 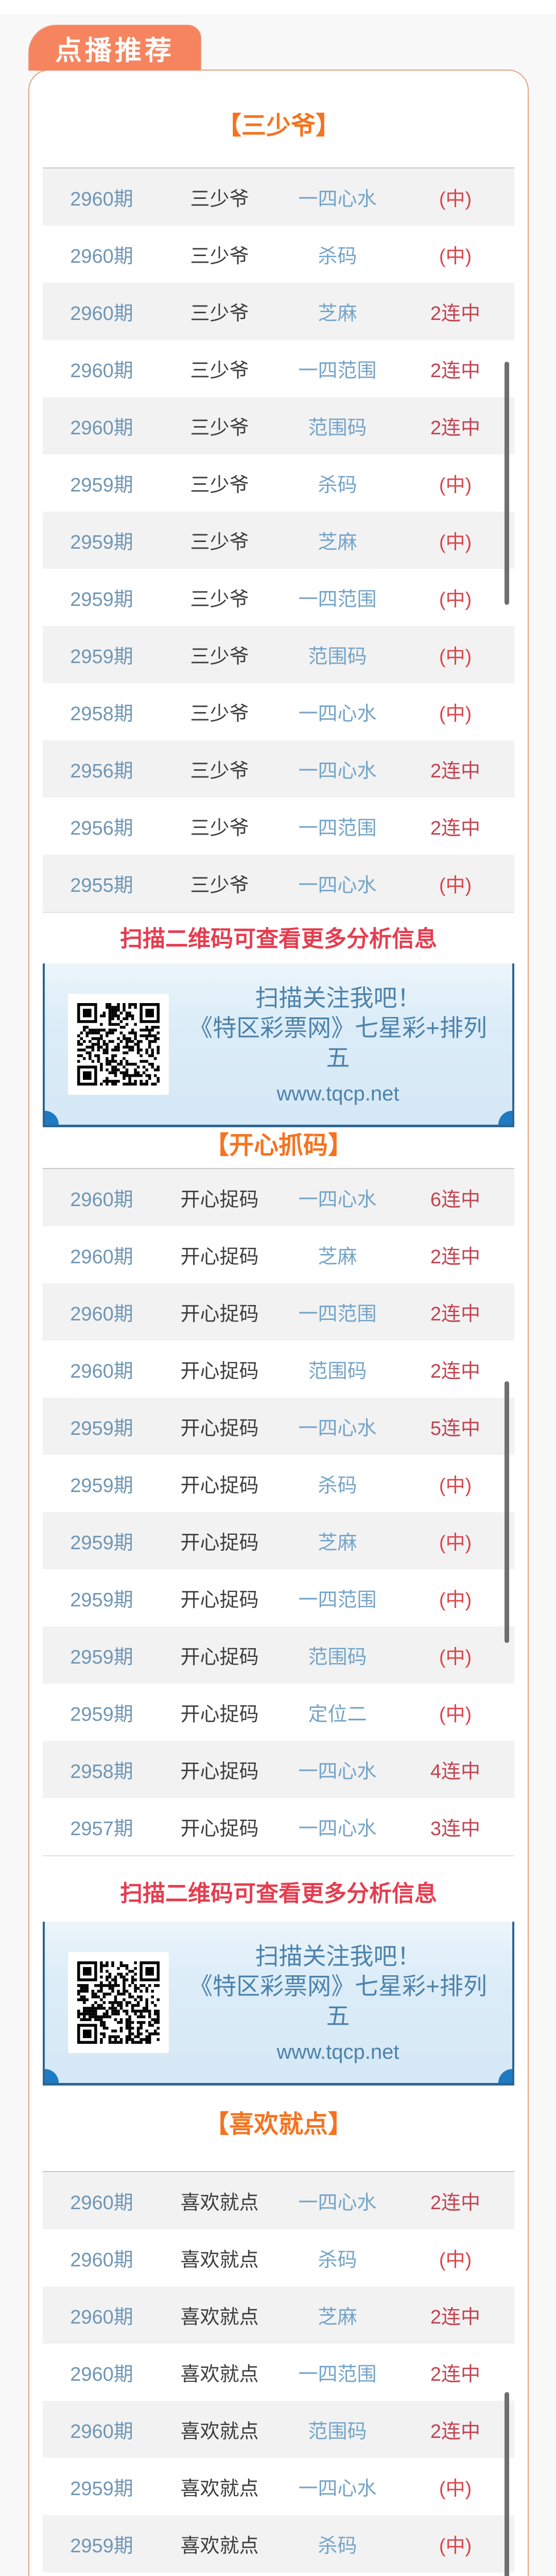 I want to click on qr-panel: 扫描关注我吧！ 《特区彩票网》七星彩+排列五 www.tqcp.net, so click(x=278, y=2004).